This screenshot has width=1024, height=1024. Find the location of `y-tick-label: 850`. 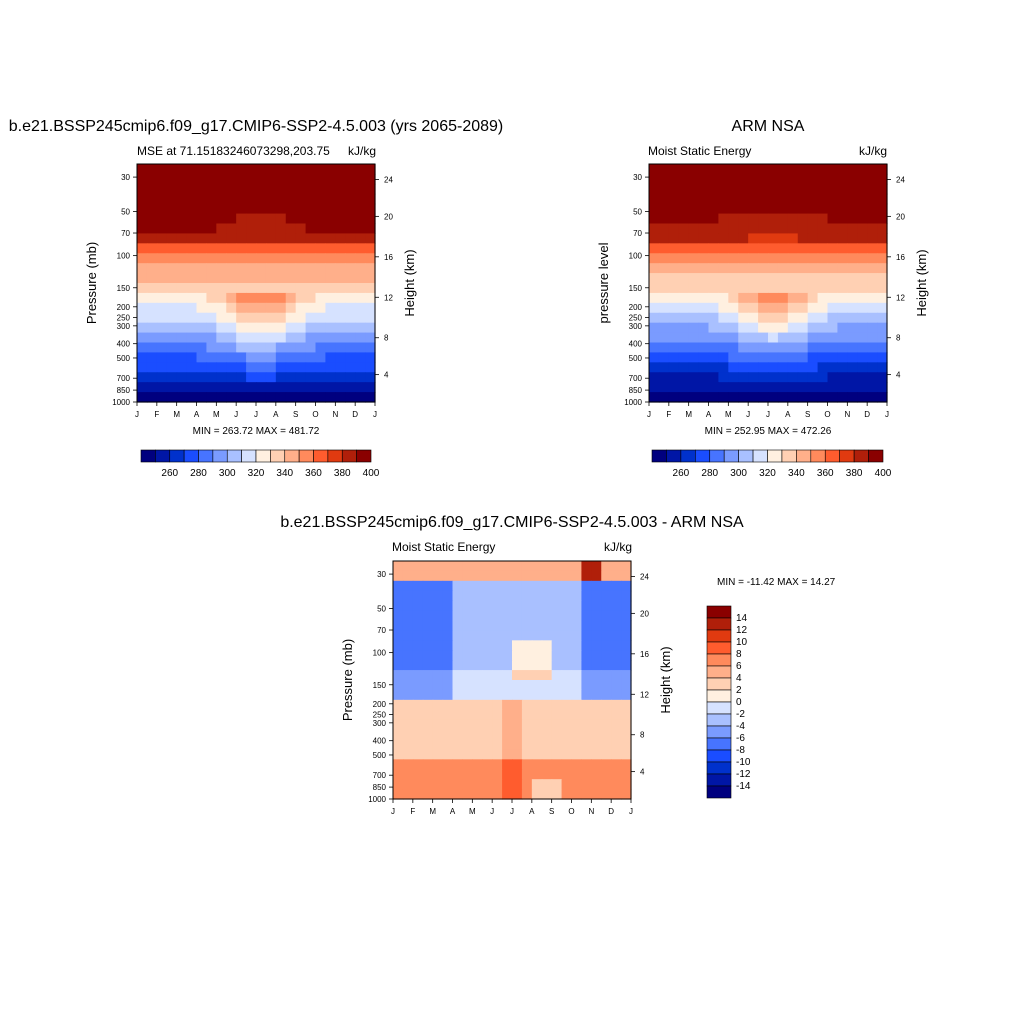

y-tick-label: 850 is located at coordinates (380, 787).